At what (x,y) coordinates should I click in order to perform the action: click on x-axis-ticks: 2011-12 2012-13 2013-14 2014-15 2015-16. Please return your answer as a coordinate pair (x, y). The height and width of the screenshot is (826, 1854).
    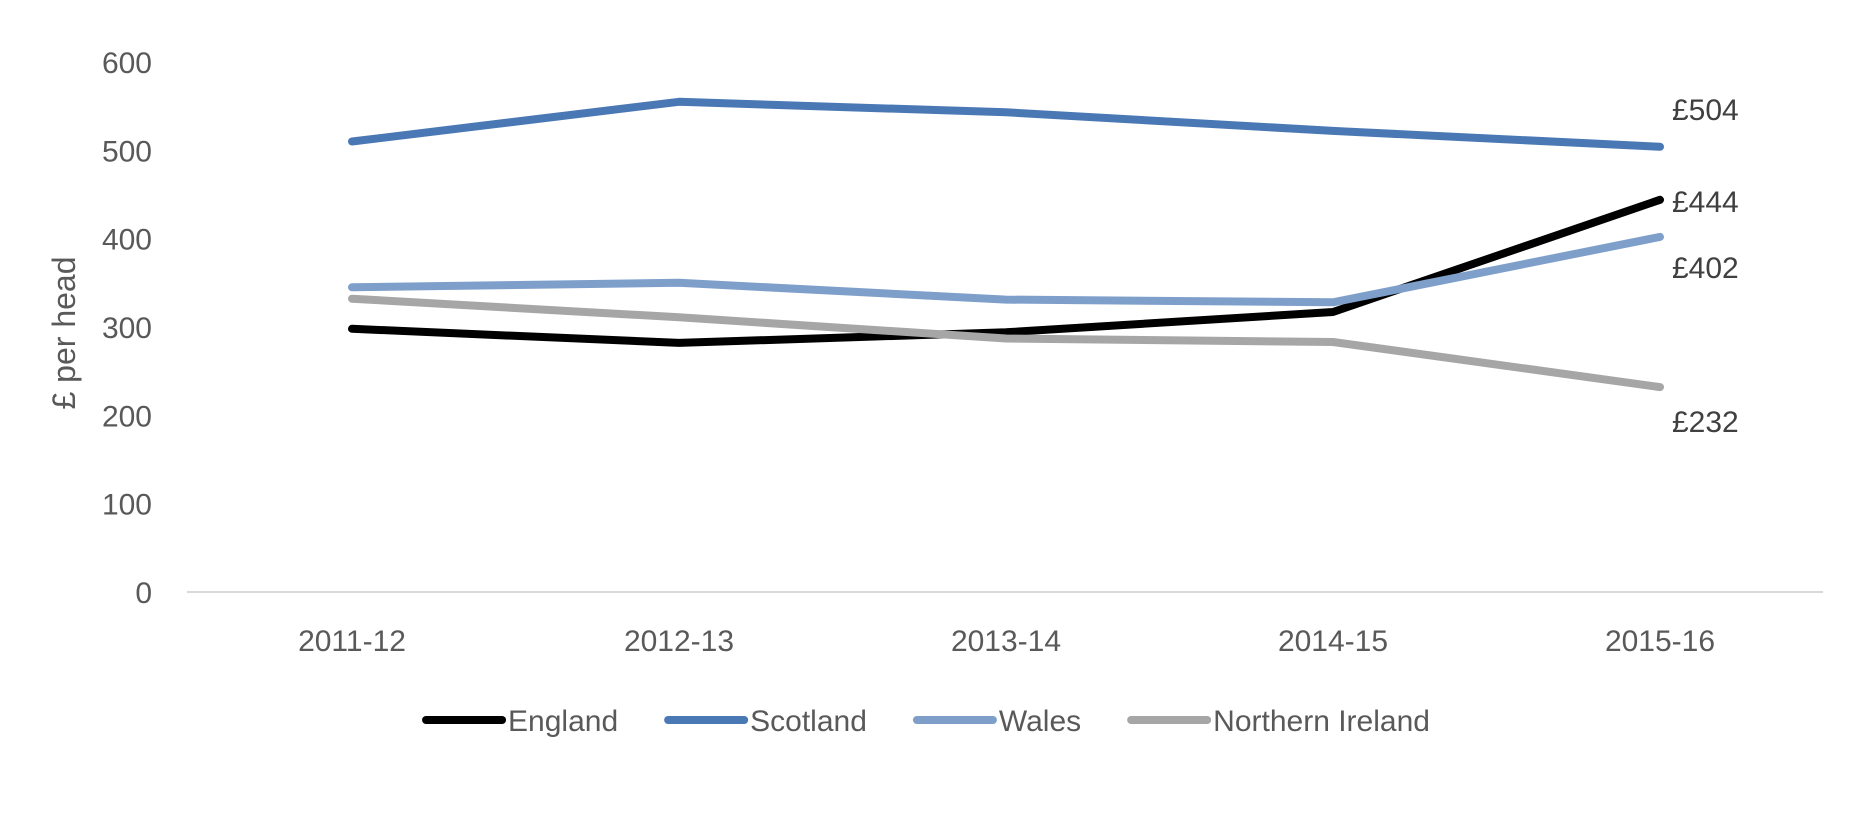
    Looking at the image, I should click on (1006, 641).